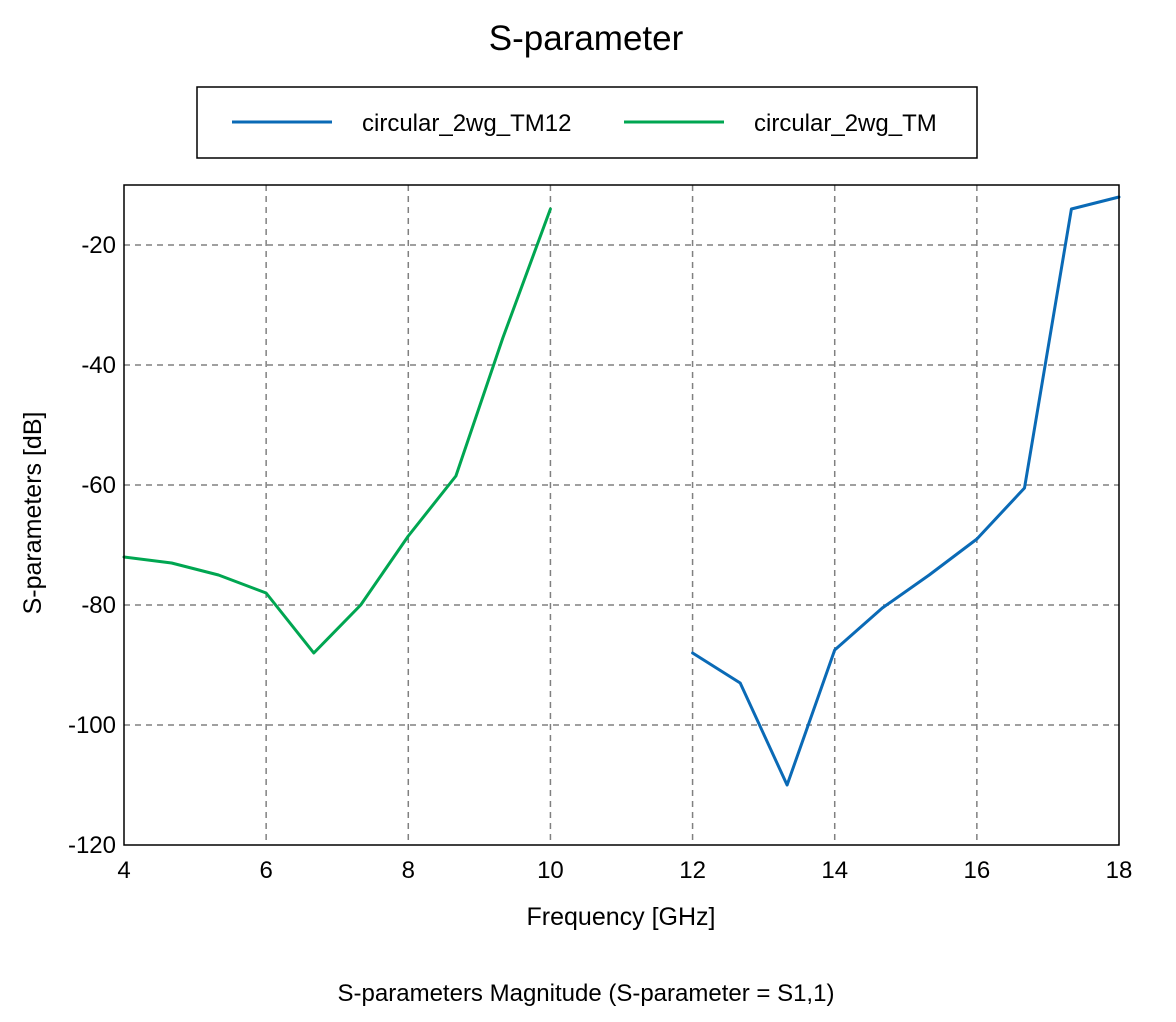  I want to click on y-tick-label: -120, so click(92, 845).